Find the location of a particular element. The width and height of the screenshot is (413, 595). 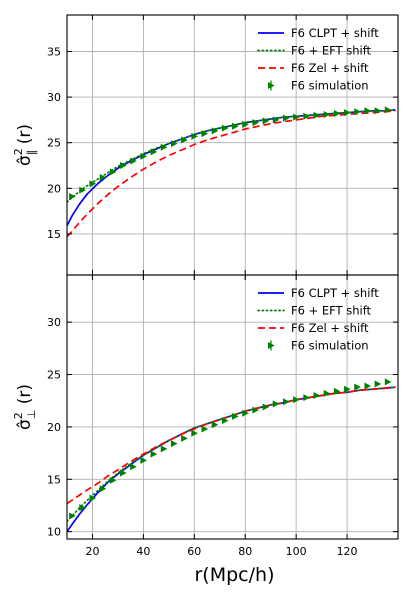

x-tick-label: 40 is located at coordinates (143, 551).